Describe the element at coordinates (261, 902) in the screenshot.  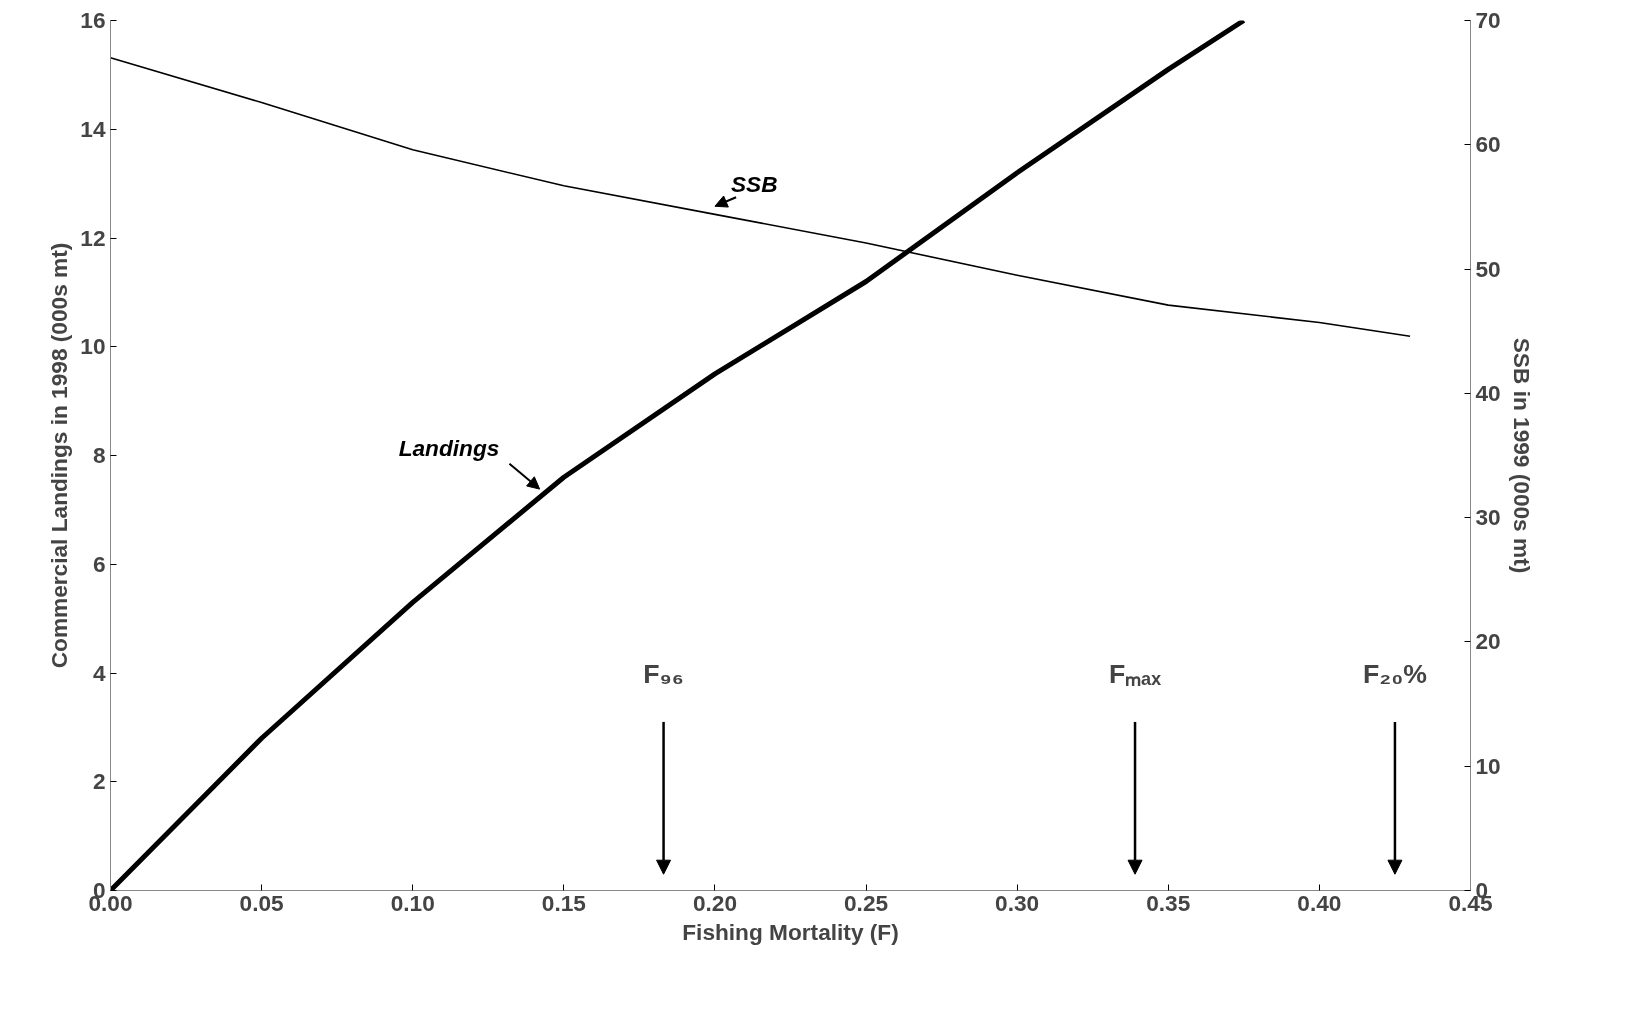
I see `x-tick-label: 0.05` at that location.